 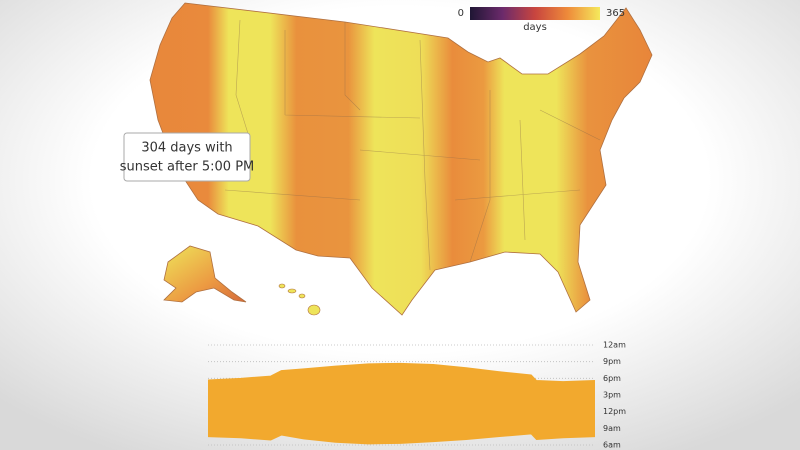 I want to click on y-tick-label: 9am, so click(x=612, y=428).